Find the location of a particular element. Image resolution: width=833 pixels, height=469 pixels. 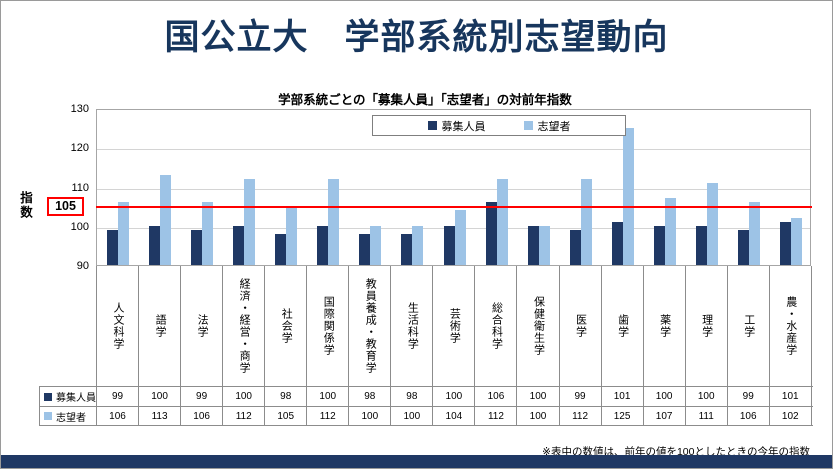

table-row-label-text: 志望者 is located at coordinates (71, 418).